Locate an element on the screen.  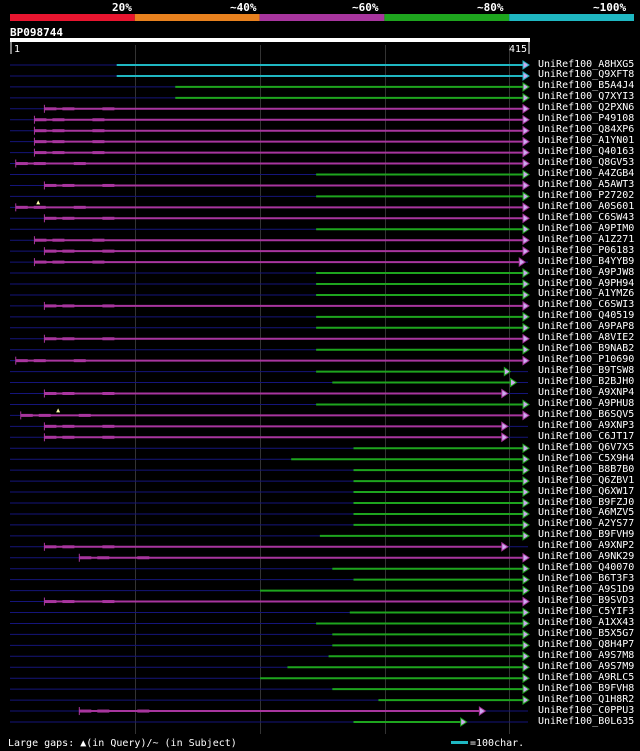
hit-label: UniRef100_C5X9H4 is located at coordinates (586, 458).